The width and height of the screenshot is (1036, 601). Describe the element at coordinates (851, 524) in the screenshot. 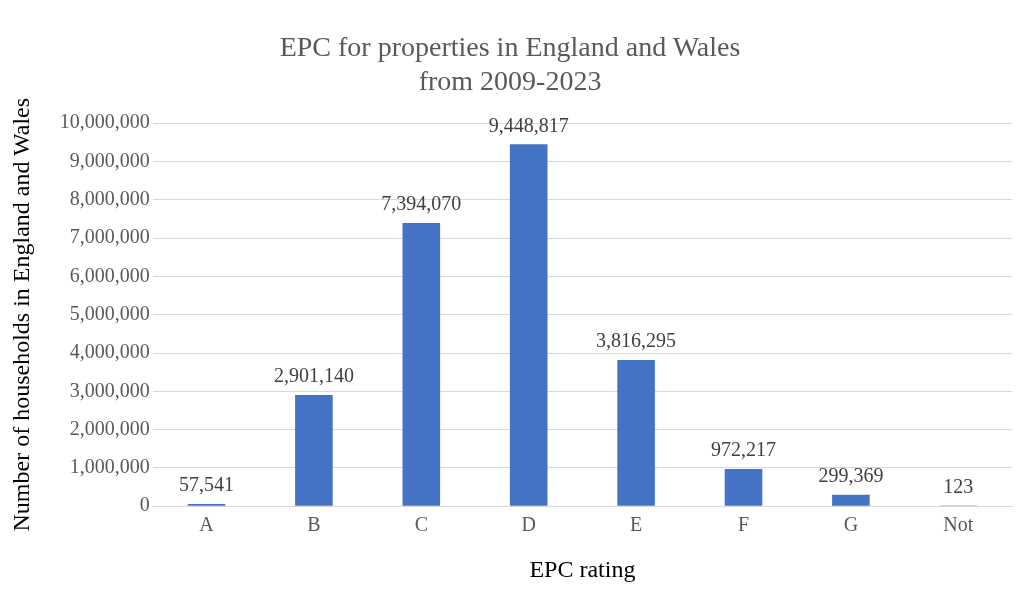

I see `x-tick-label: G` at that location.